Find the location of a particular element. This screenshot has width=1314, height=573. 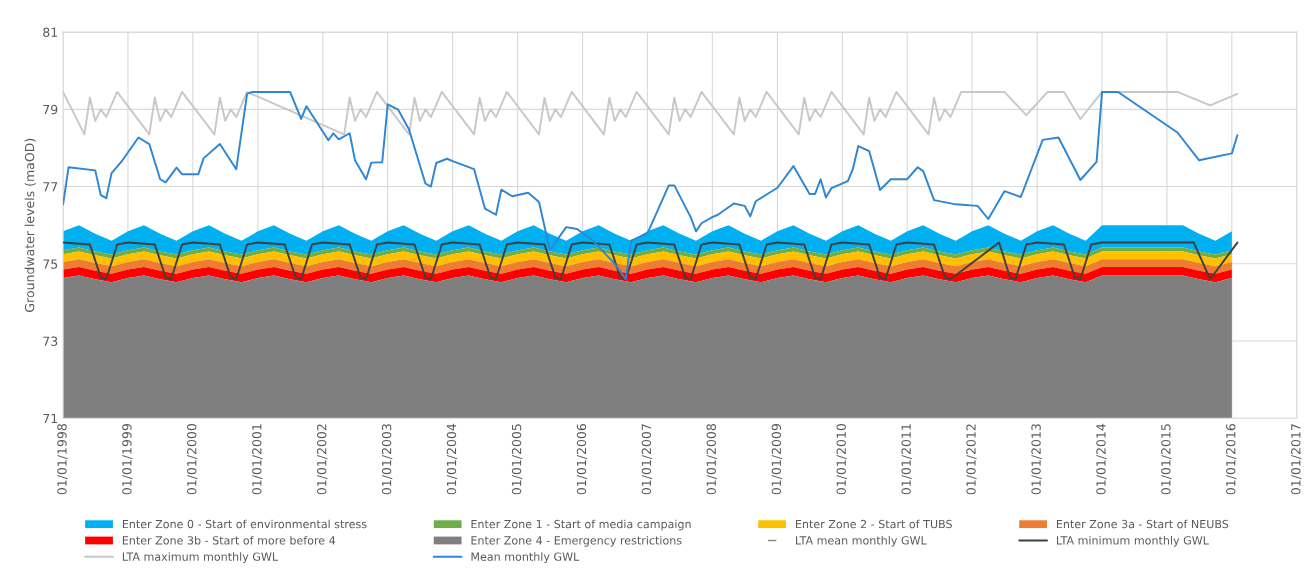

y-tick-label: 71 is located at coordinates (50, 418).